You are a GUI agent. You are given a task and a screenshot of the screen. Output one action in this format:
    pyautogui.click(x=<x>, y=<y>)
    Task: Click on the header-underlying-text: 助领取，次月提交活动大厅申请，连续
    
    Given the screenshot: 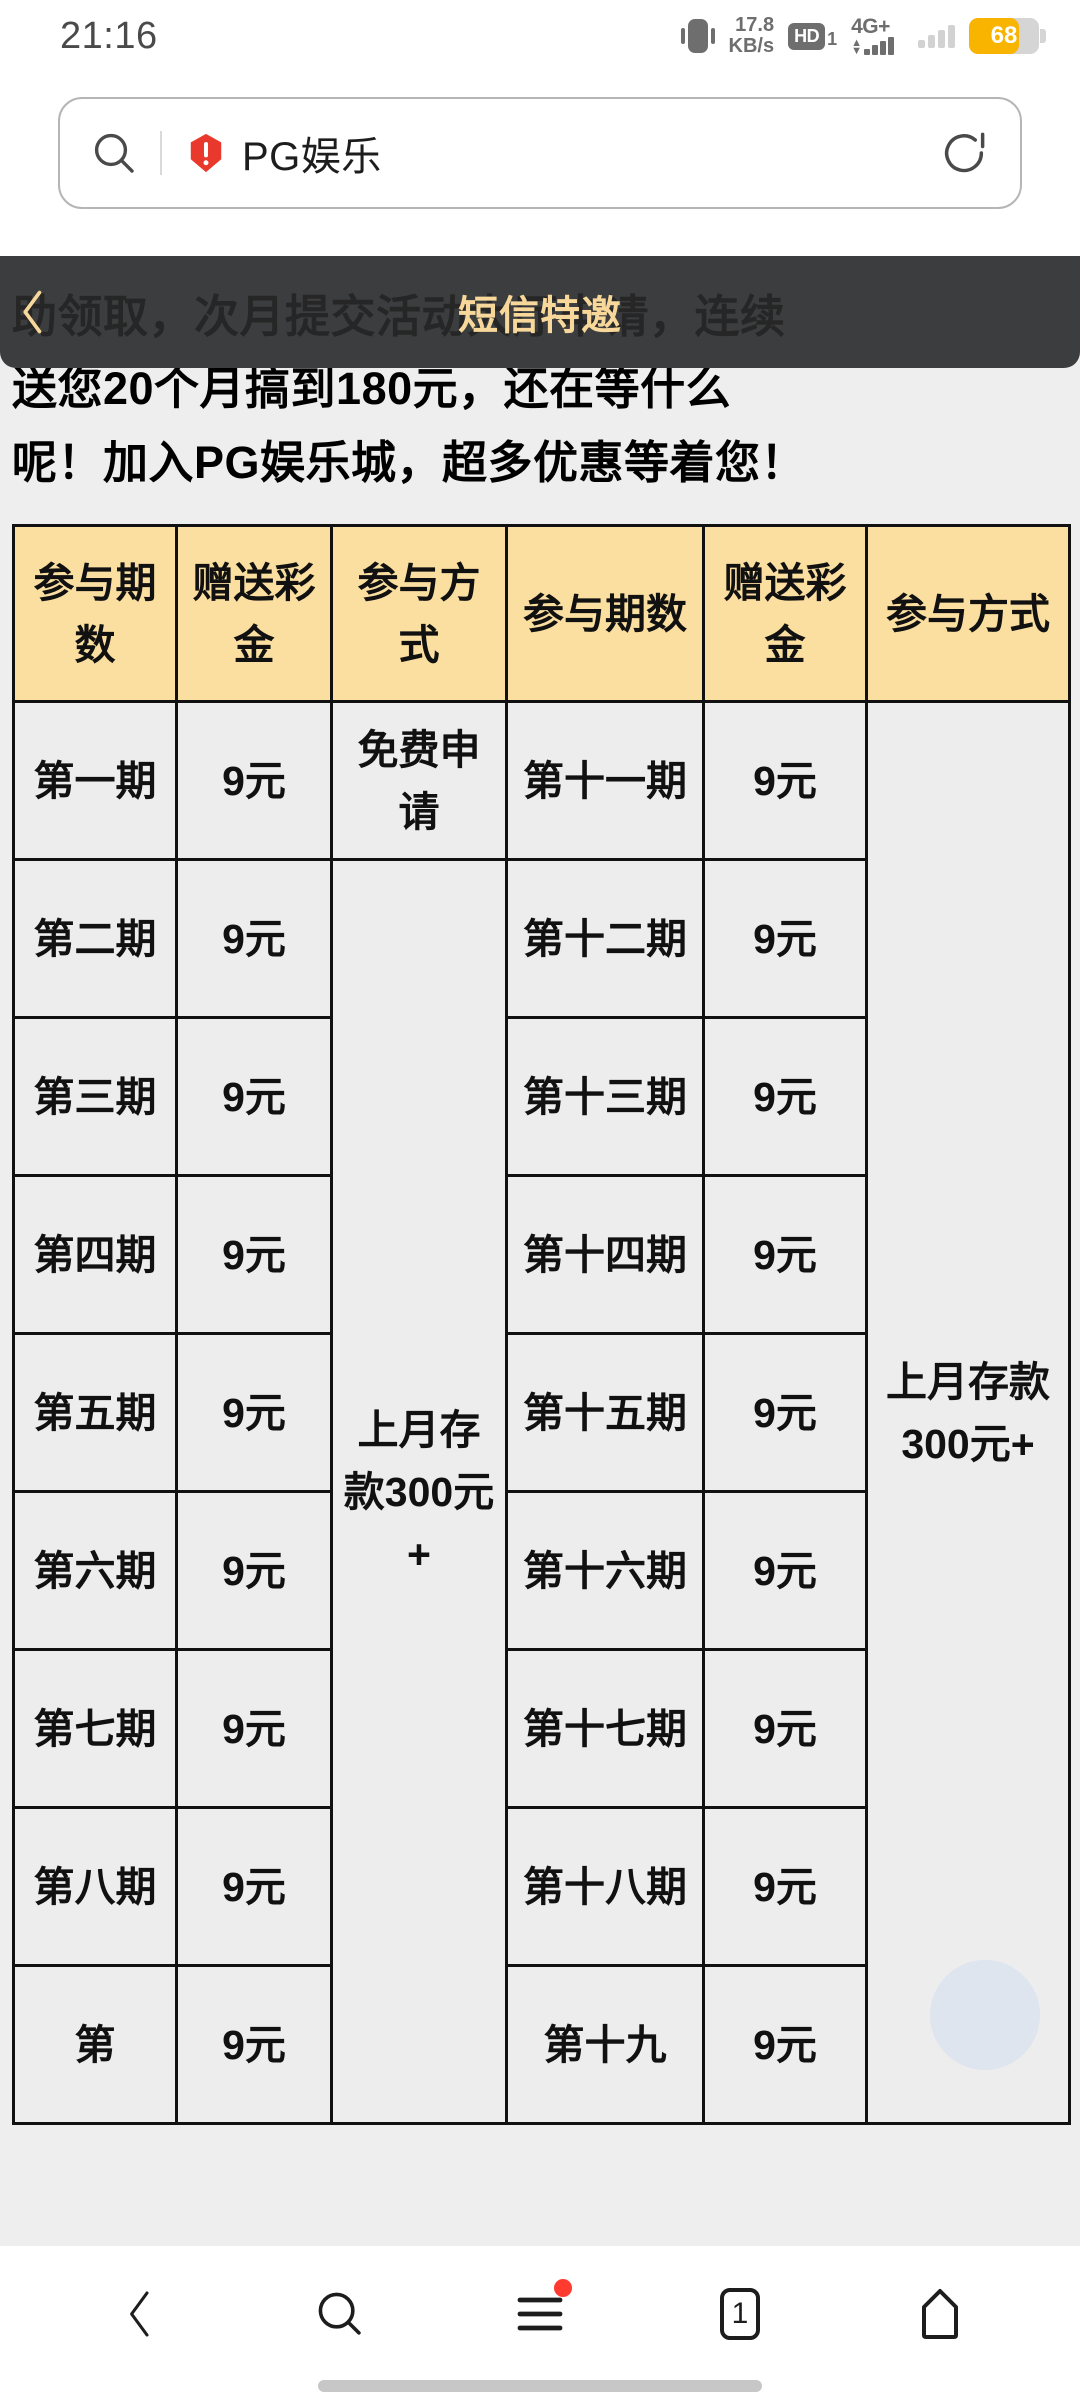 What is the action you would take?
    pyautogui.click(x=399, y=316)
    